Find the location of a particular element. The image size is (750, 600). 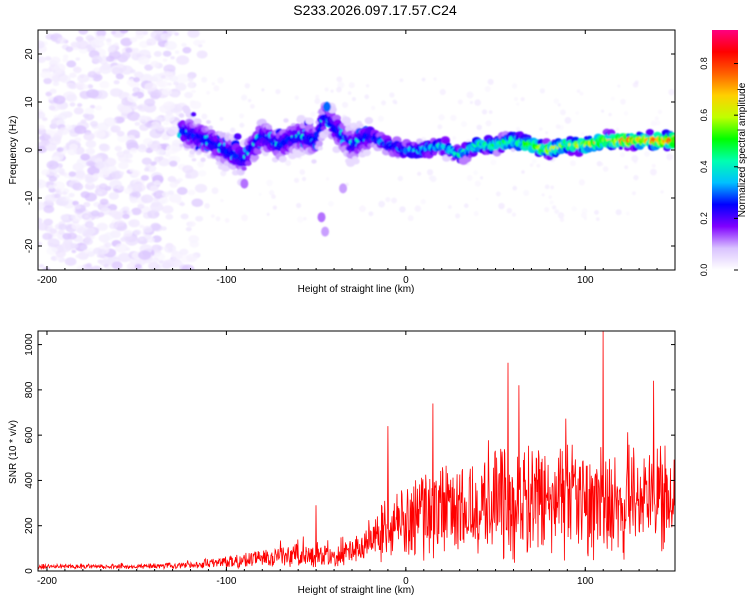

x-tick-label: -100 is located at coordinates (226, 581).